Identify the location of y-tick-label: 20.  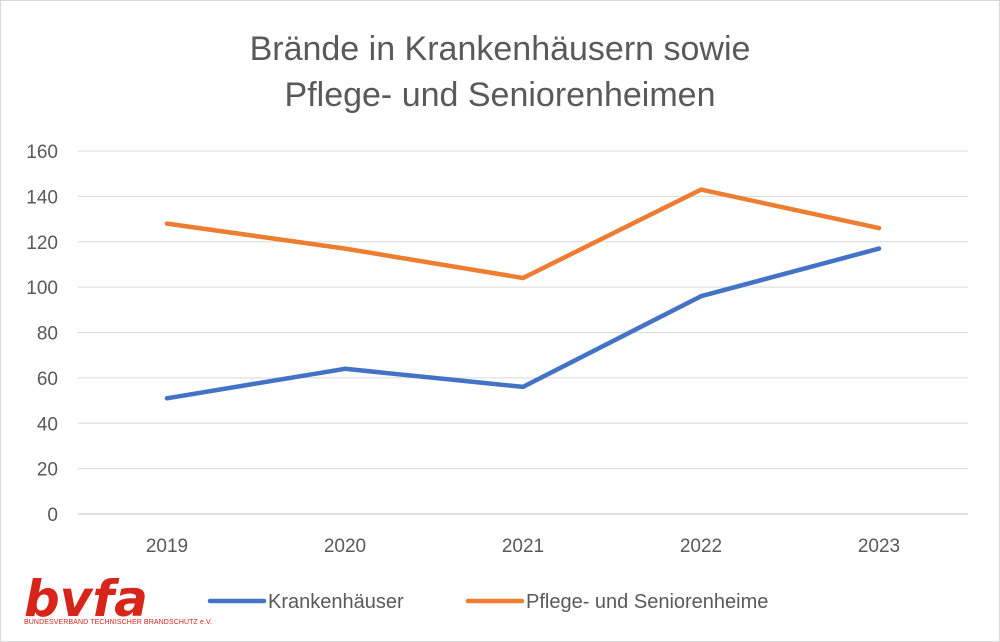
(47, 470).